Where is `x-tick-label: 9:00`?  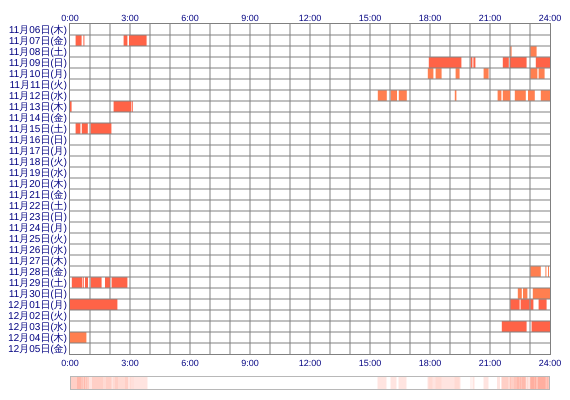 x-tick-label: 9:00 is located at coordinates (250, 18).